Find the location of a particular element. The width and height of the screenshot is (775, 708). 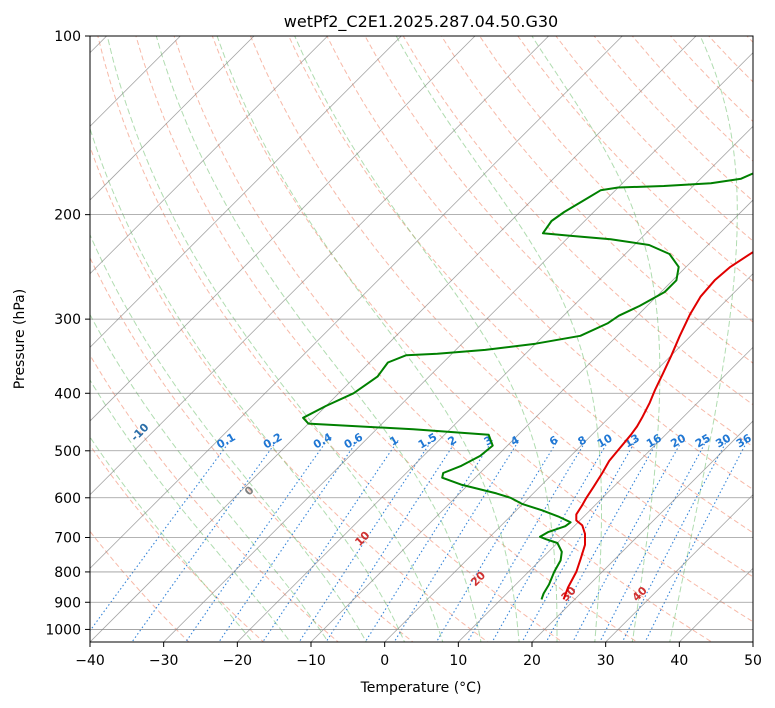

mixing-ratio-label: 2 is located at coordinates (452, 440).